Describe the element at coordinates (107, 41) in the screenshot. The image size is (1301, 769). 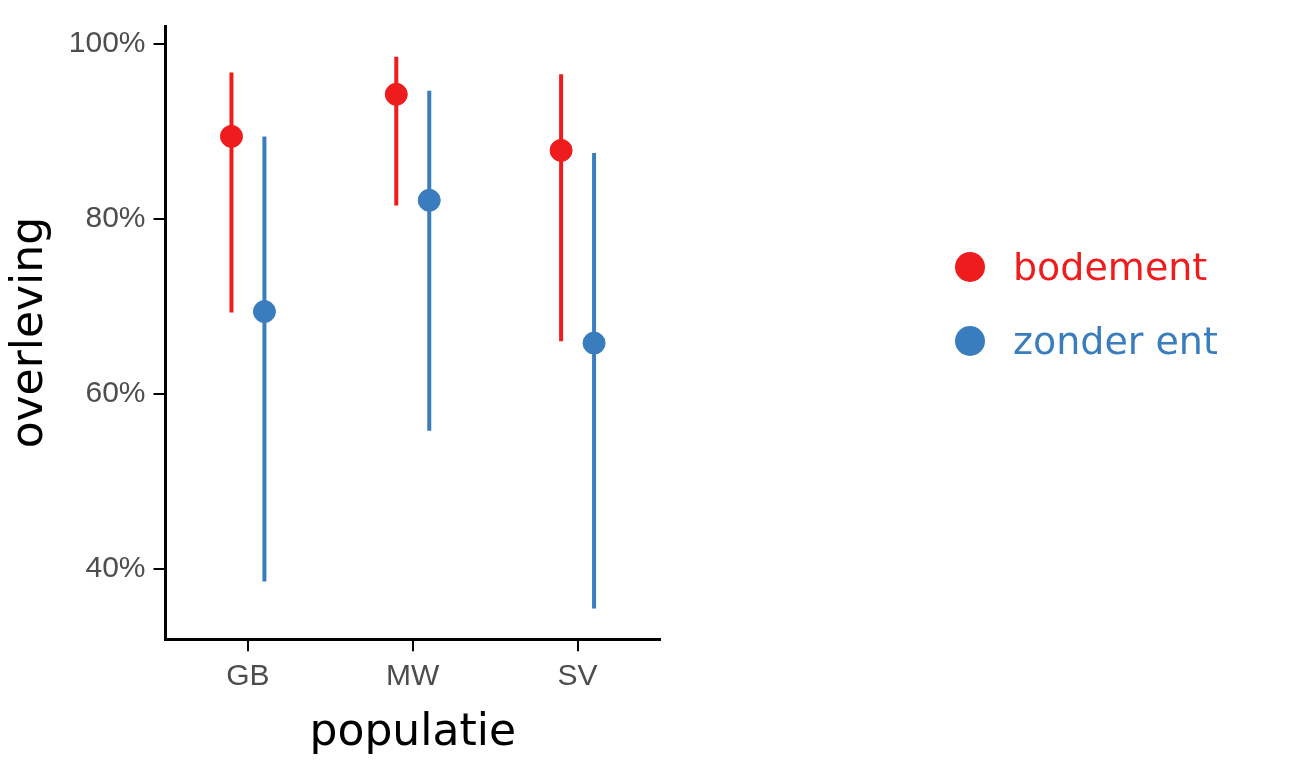
I see `y-tick-label: 100%` at that location.